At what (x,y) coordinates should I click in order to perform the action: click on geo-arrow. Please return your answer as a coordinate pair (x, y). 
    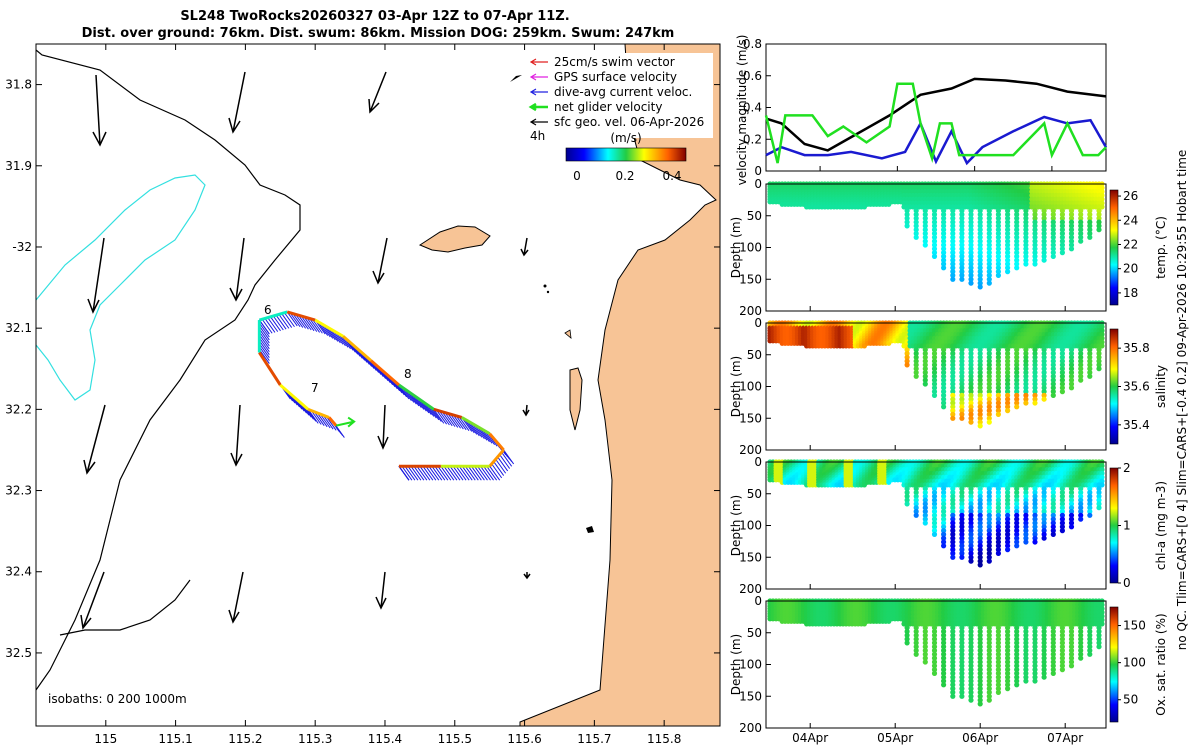
    Looking at the image, I should click on (380, 261).